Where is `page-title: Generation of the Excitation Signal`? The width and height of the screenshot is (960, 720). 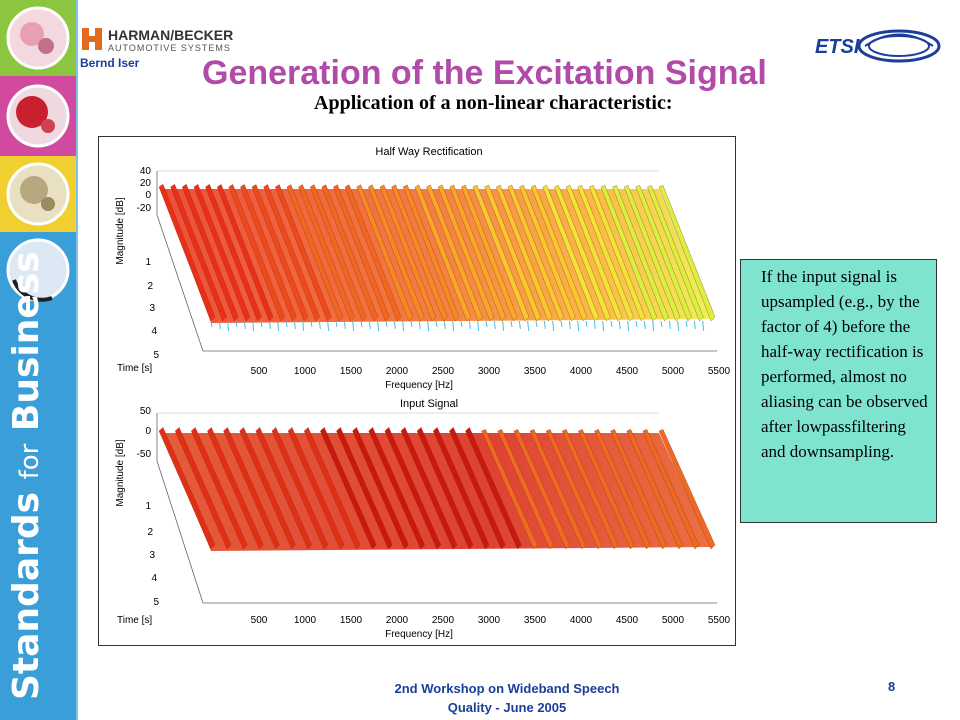
page-title: Generation of the Excitation Signal is located at coordinates (484, 73).